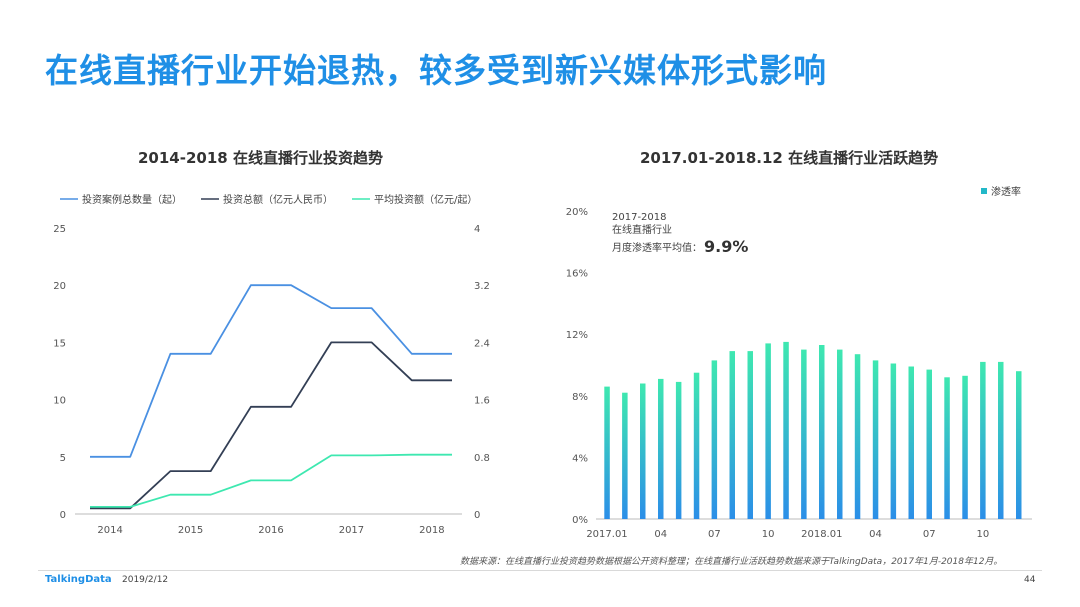  Describe the element at coordinates (145, 580) in the screenshot. I see `footer-date: 2019/2/12` at that location.